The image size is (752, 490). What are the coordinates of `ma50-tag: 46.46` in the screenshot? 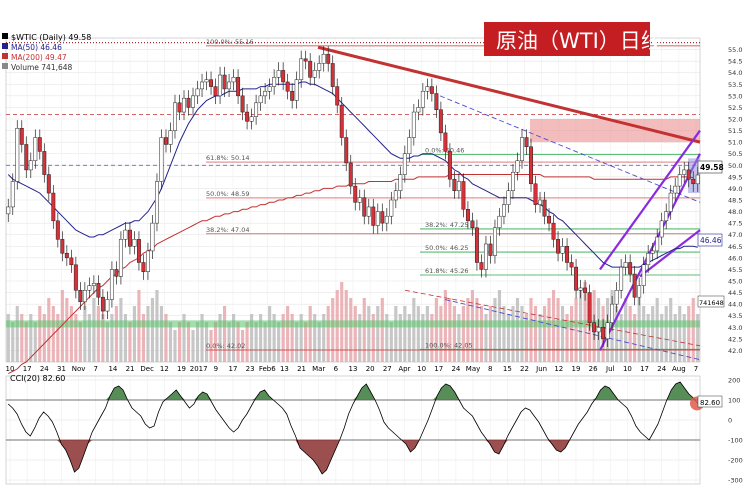 It's located at (710, 240).